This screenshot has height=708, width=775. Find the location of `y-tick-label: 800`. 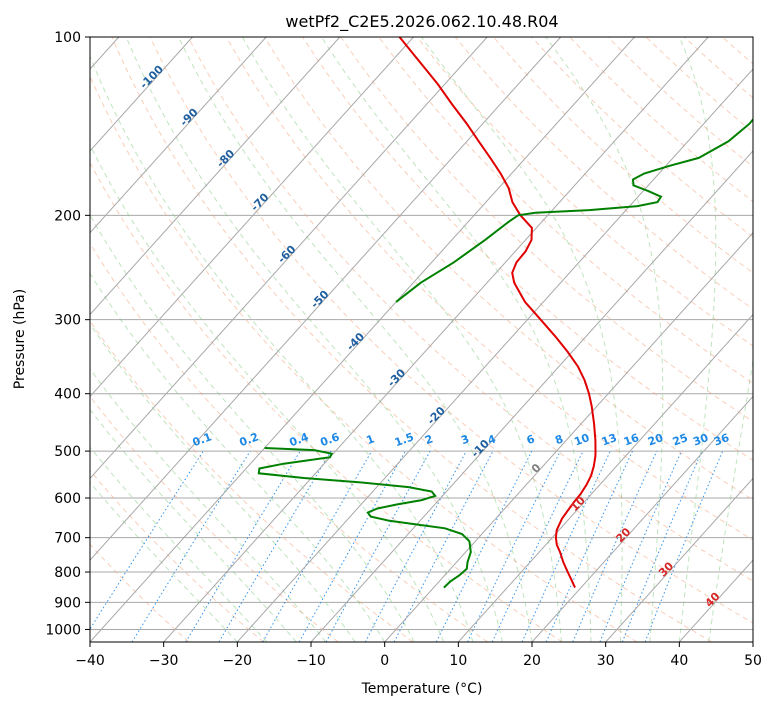

y-tick-label: 800 is located at coordinates (67, 573).